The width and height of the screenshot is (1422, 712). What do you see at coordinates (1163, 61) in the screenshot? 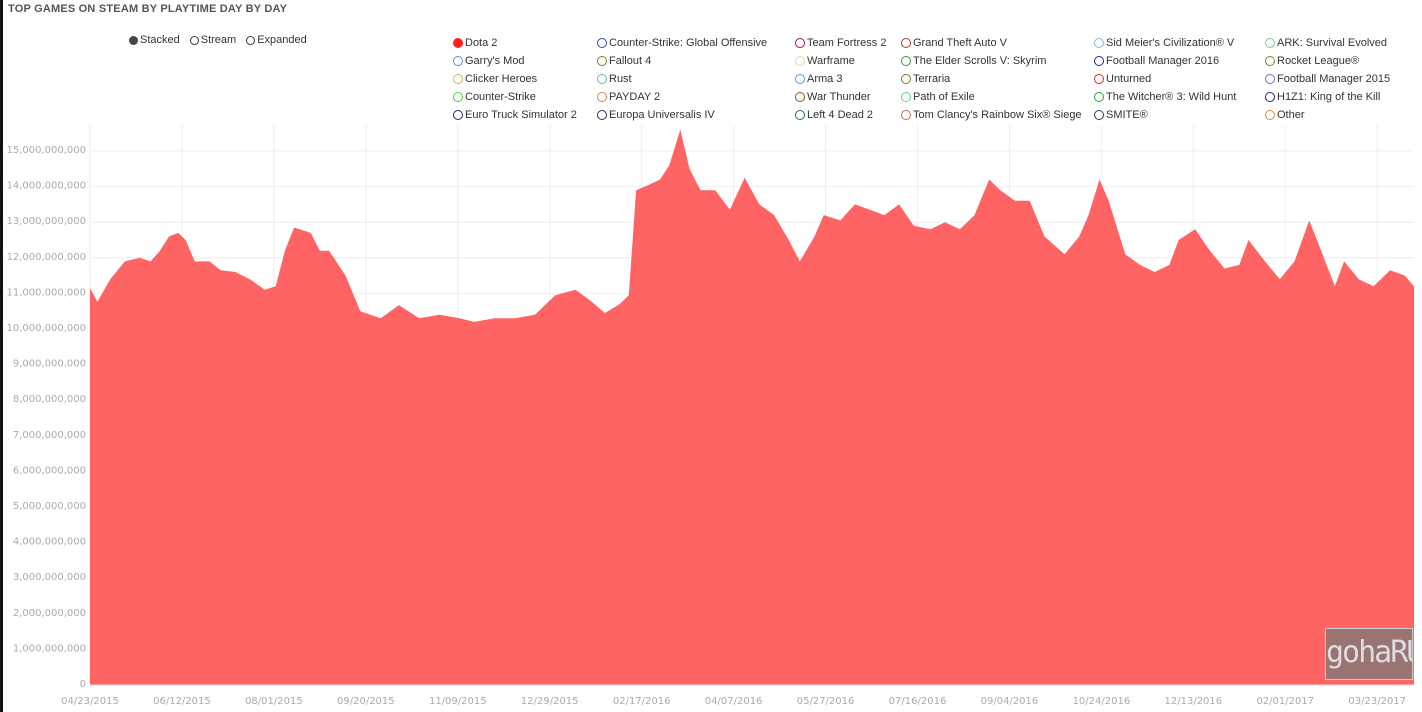
I see `legend-label: Football Manager 2016` at bounding box center [1163, 61].